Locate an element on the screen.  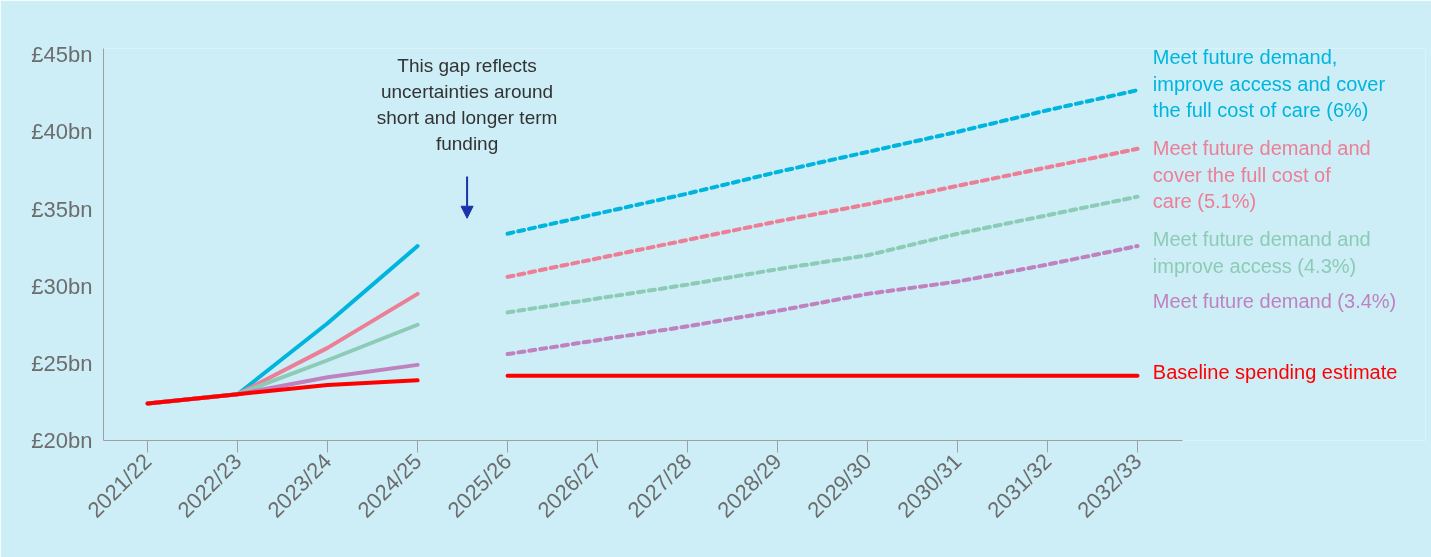
annotation: This gap reflects uncertainties around short and longer term funding is located at coordinates (467, 104).